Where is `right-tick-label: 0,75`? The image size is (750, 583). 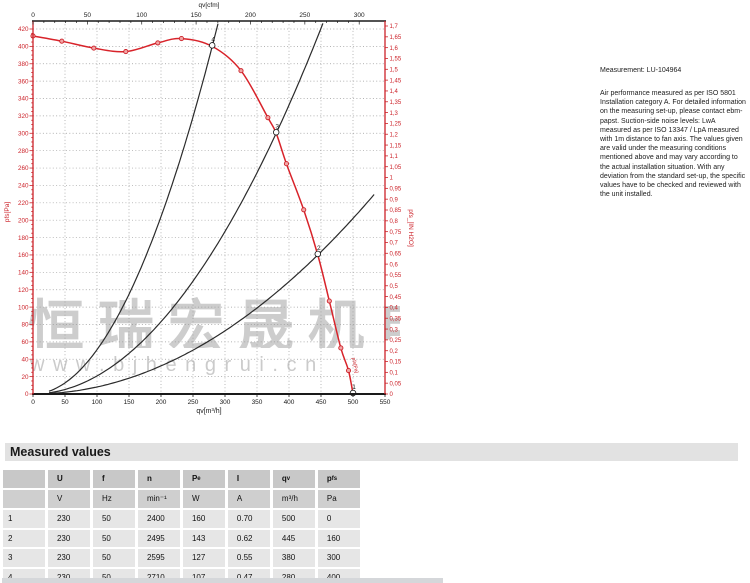
right-tick-label: 0,75 is located at coordinates (396, 233).